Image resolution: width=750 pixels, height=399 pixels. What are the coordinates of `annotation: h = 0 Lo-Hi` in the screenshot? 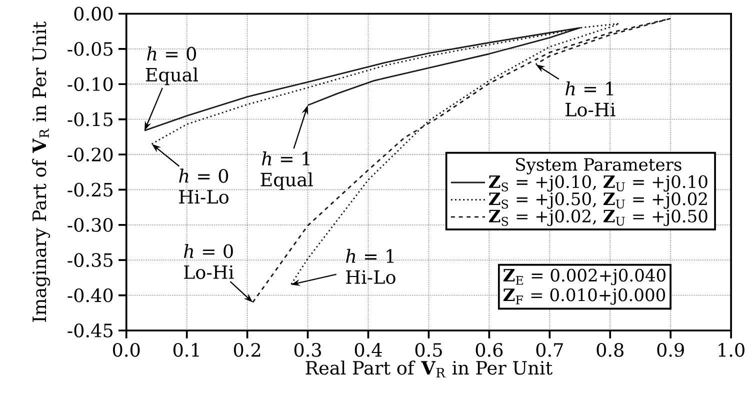 It's located at (209, 262).